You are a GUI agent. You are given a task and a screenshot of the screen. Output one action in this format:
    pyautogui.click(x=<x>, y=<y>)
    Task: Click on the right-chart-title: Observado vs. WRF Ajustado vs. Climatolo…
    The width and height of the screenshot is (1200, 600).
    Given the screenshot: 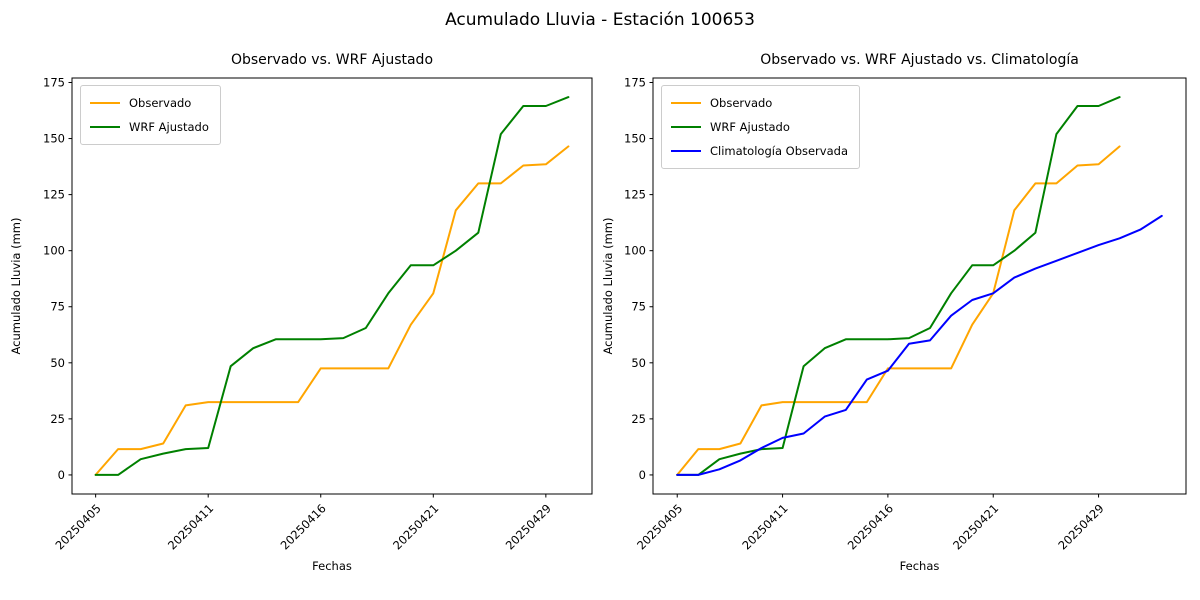 What is the action you would take?
    pyautogui.click(x=919, y=60)
    